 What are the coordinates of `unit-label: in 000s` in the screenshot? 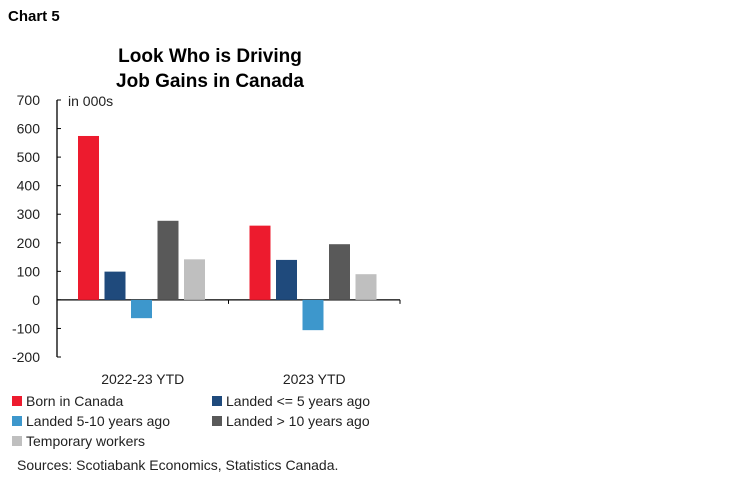 It's located at (90, 101).